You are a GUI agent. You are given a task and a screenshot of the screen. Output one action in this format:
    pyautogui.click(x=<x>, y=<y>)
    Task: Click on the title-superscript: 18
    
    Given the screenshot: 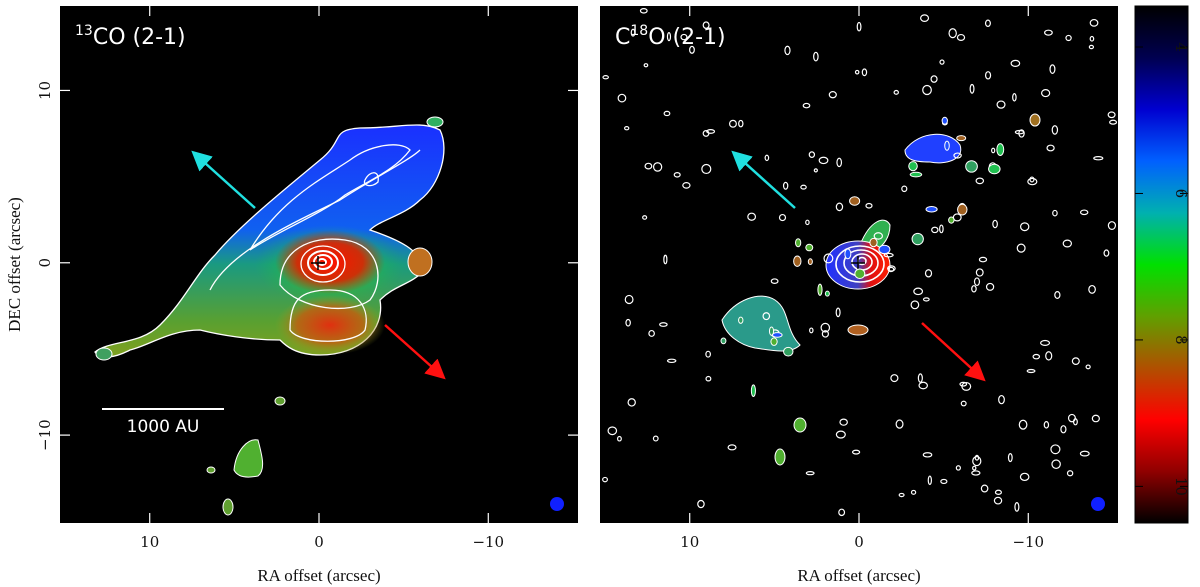 What is the action you would take?
    pyautogui.click(x=639, y=31)
    